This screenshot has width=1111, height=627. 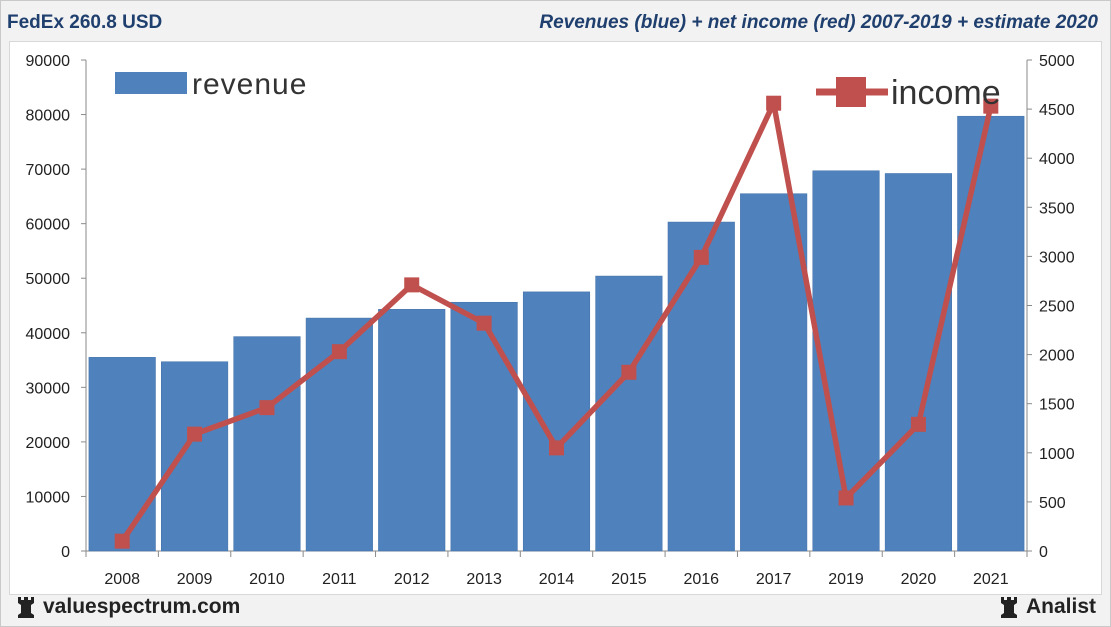 I want to click on right-tick-label: 3500, so click(x=1057, y=208).